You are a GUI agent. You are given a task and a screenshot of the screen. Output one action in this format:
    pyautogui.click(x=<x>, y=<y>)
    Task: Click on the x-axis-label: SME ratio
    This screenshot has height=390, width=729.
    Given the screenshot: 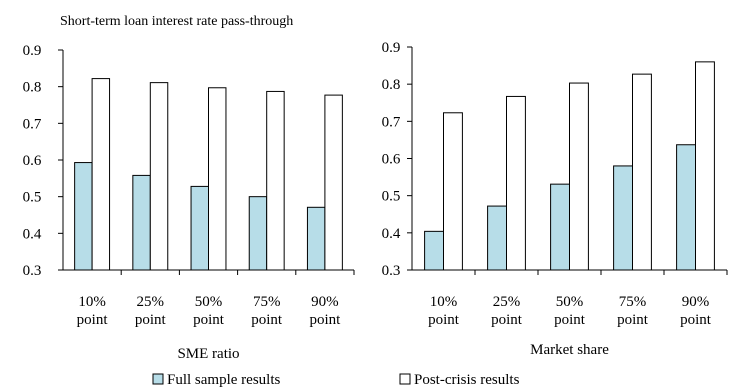 What is the action you would take?
    pyautogui.click(x=208, y=354)
    